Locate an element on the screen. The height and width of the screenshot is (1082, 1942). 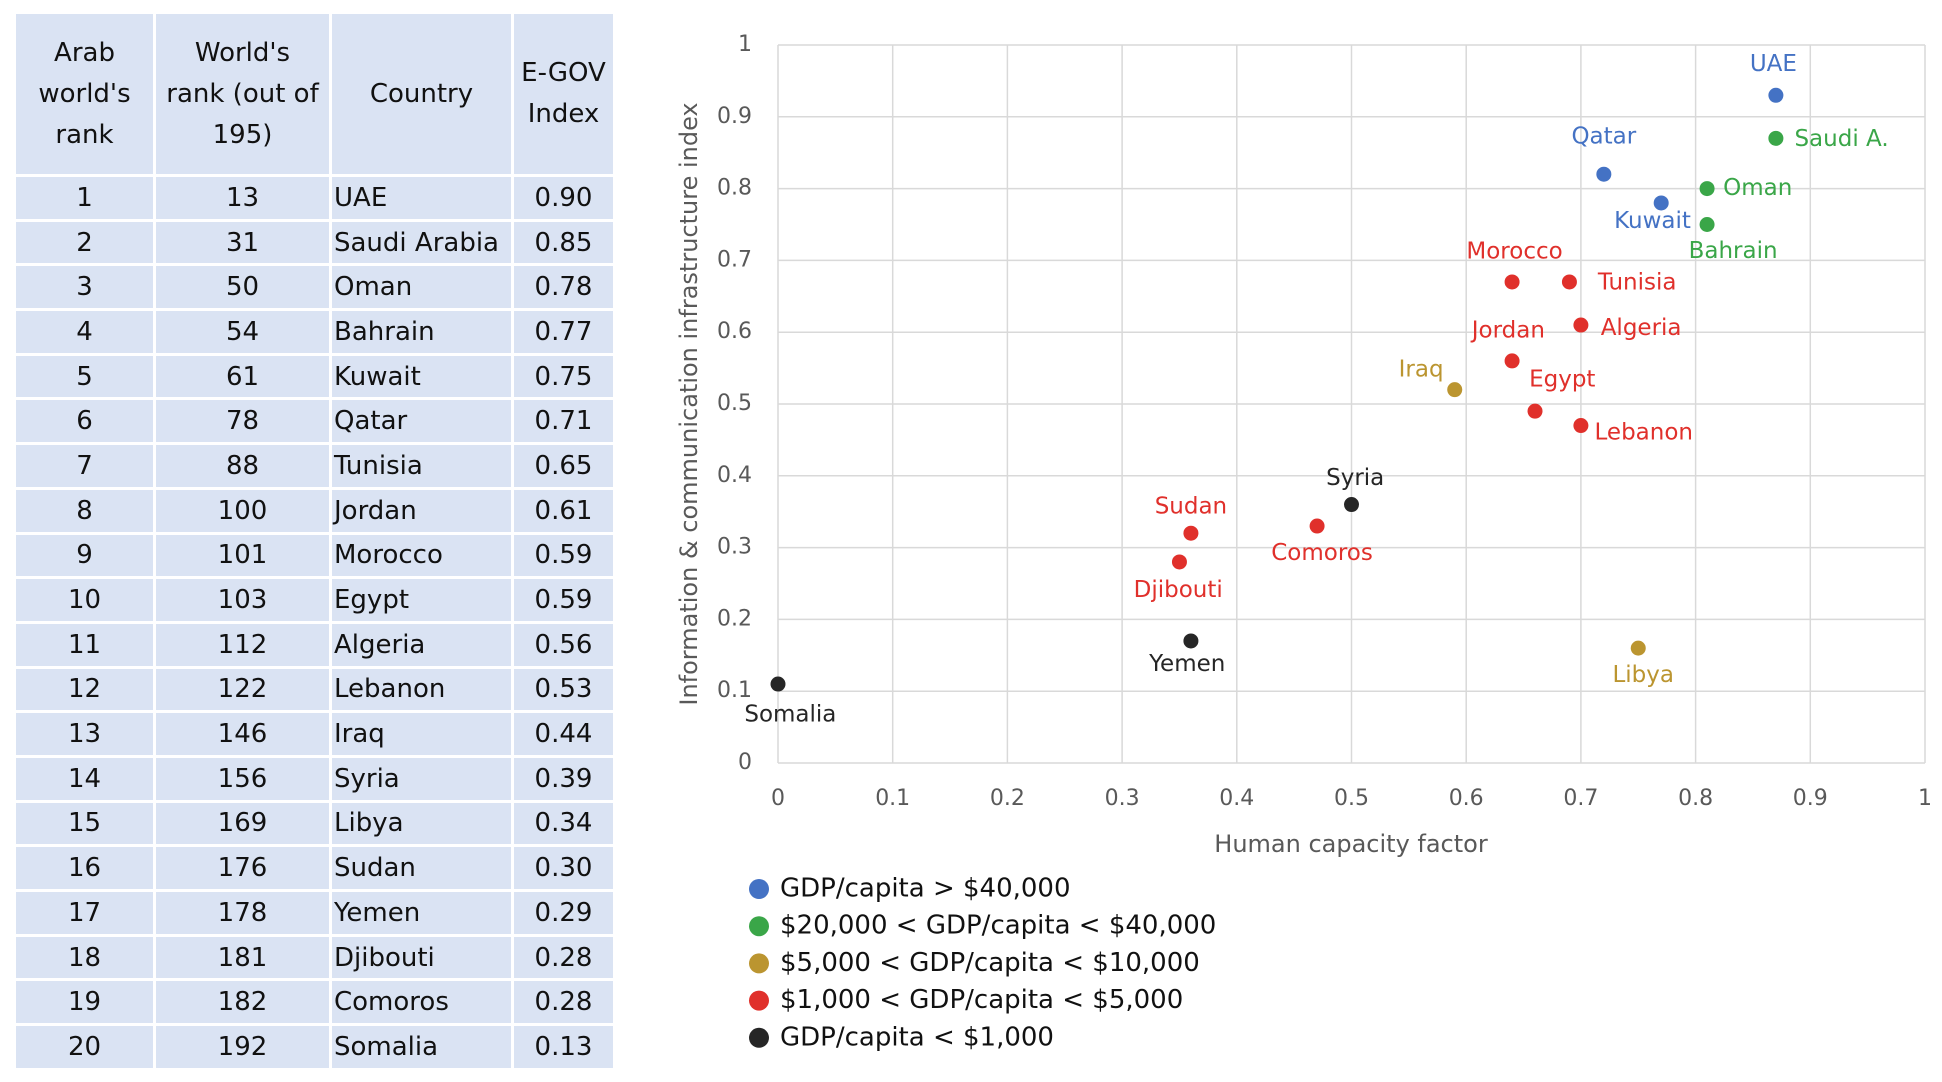
table-cell: 100 is located at coordinates (242, 510).